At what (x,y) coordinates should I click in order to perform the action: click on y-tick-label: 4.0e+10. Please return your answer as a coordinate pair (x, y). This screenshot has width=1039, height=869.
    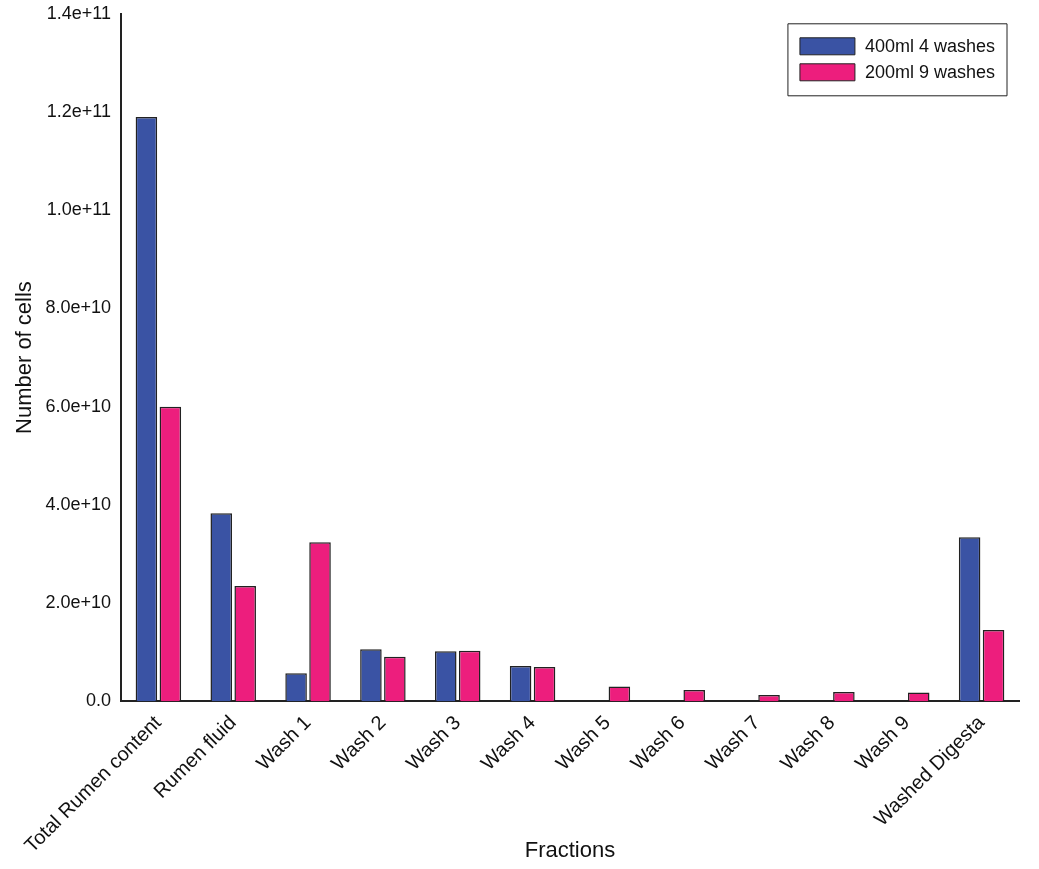
    Looking at the image, I should click on (78, 503).